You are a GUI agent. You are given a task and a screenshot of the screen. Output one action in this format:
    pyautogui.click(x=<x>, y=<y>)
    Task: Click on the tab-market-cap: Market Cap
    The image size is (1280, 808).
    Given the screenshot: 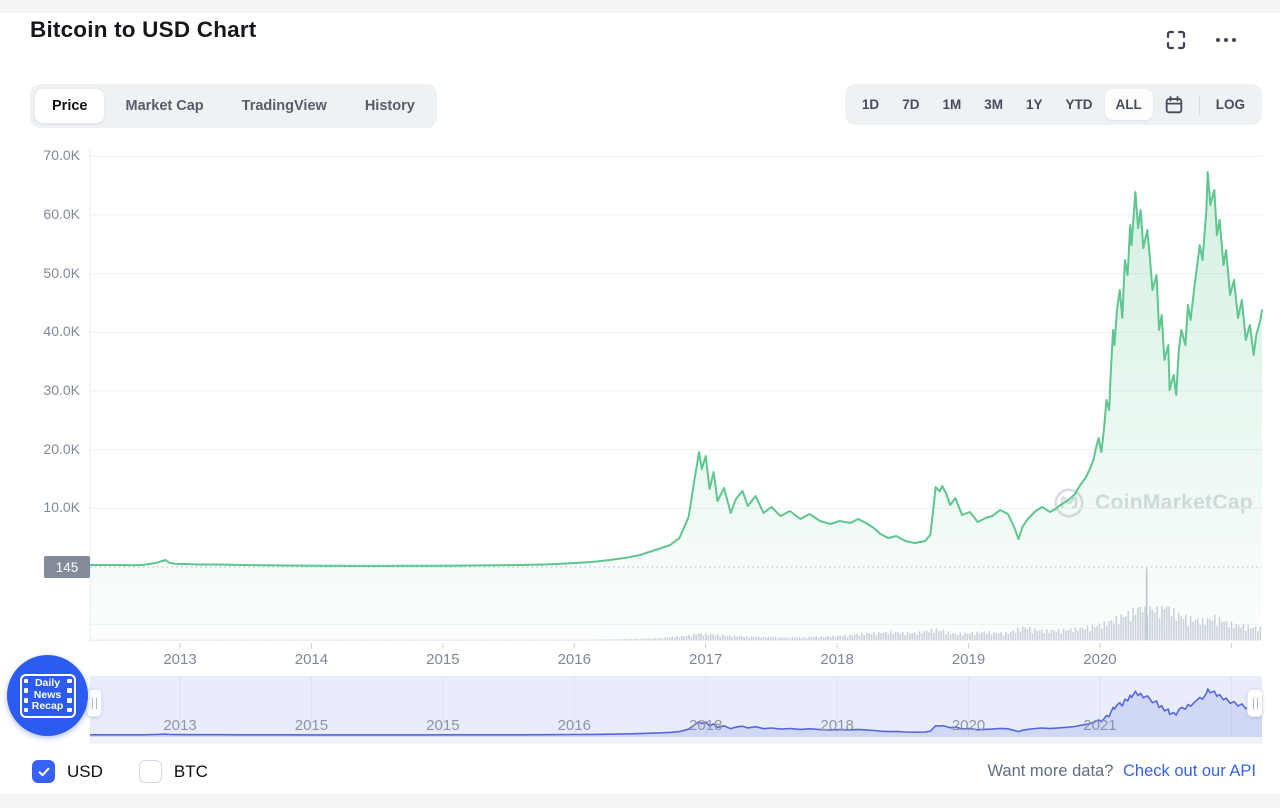 What is the action you would take?
    pyautogui.click(x=164, y=106)
    